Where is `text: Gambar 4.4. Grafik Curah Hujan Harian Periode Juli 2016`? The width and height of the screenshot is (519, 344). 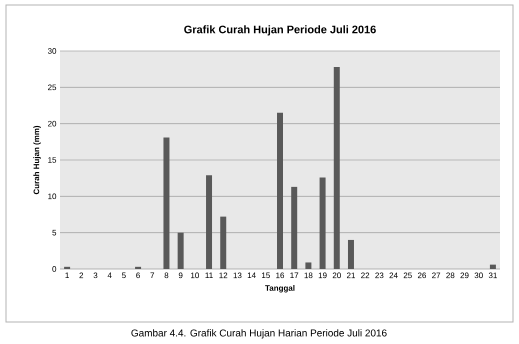
text: Gambar 4.4. Grafik Curah Hujan Harian Periode Juli 2016 is located at coordinates (259, 333).